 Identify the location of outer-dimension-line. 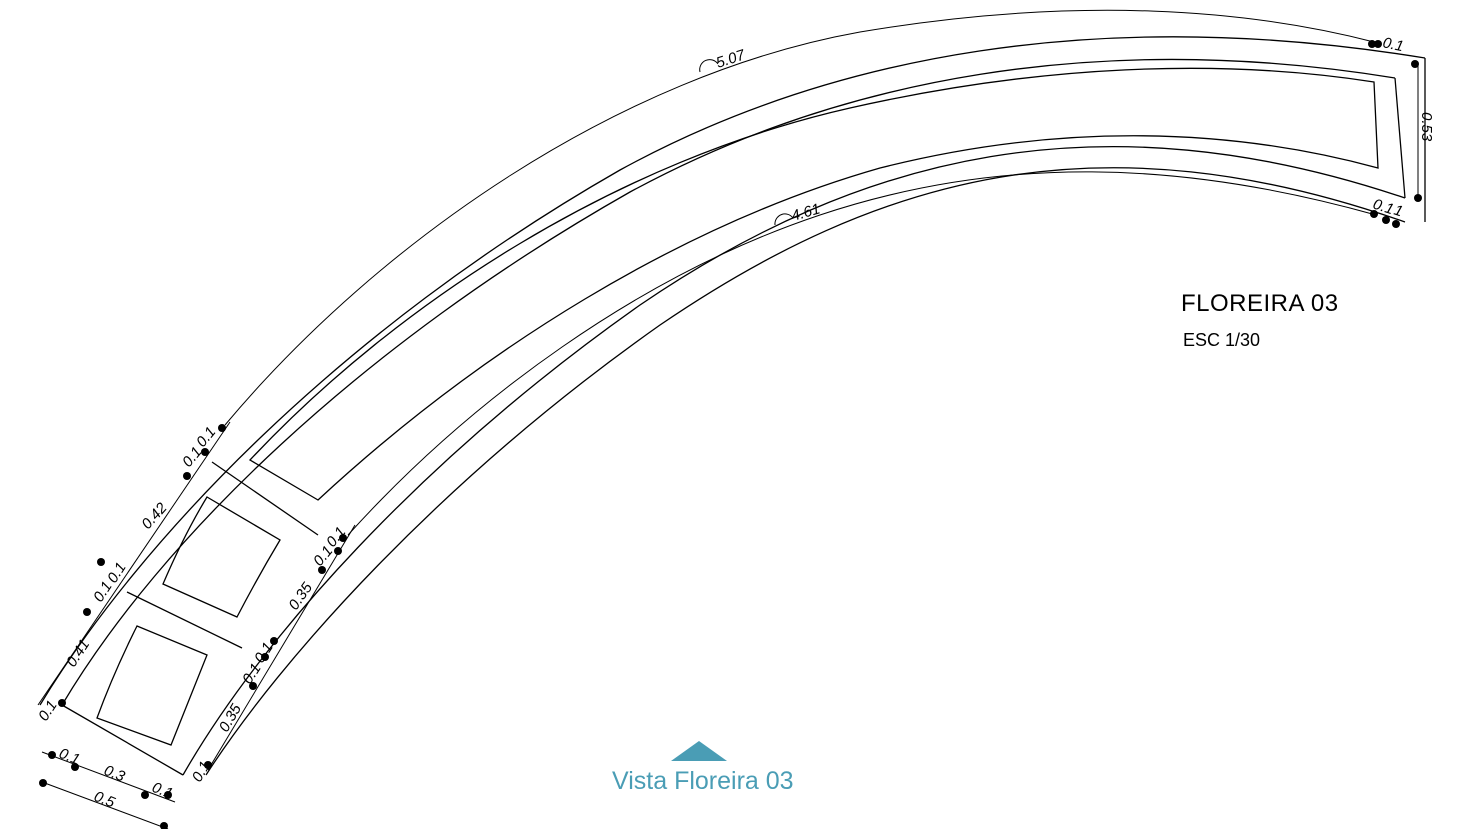
(134, 563).